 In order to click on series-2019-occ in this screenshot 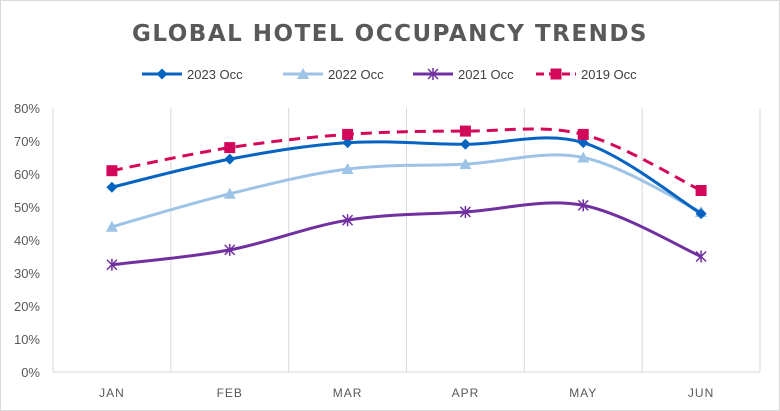, I will do `click(406, 160)`.